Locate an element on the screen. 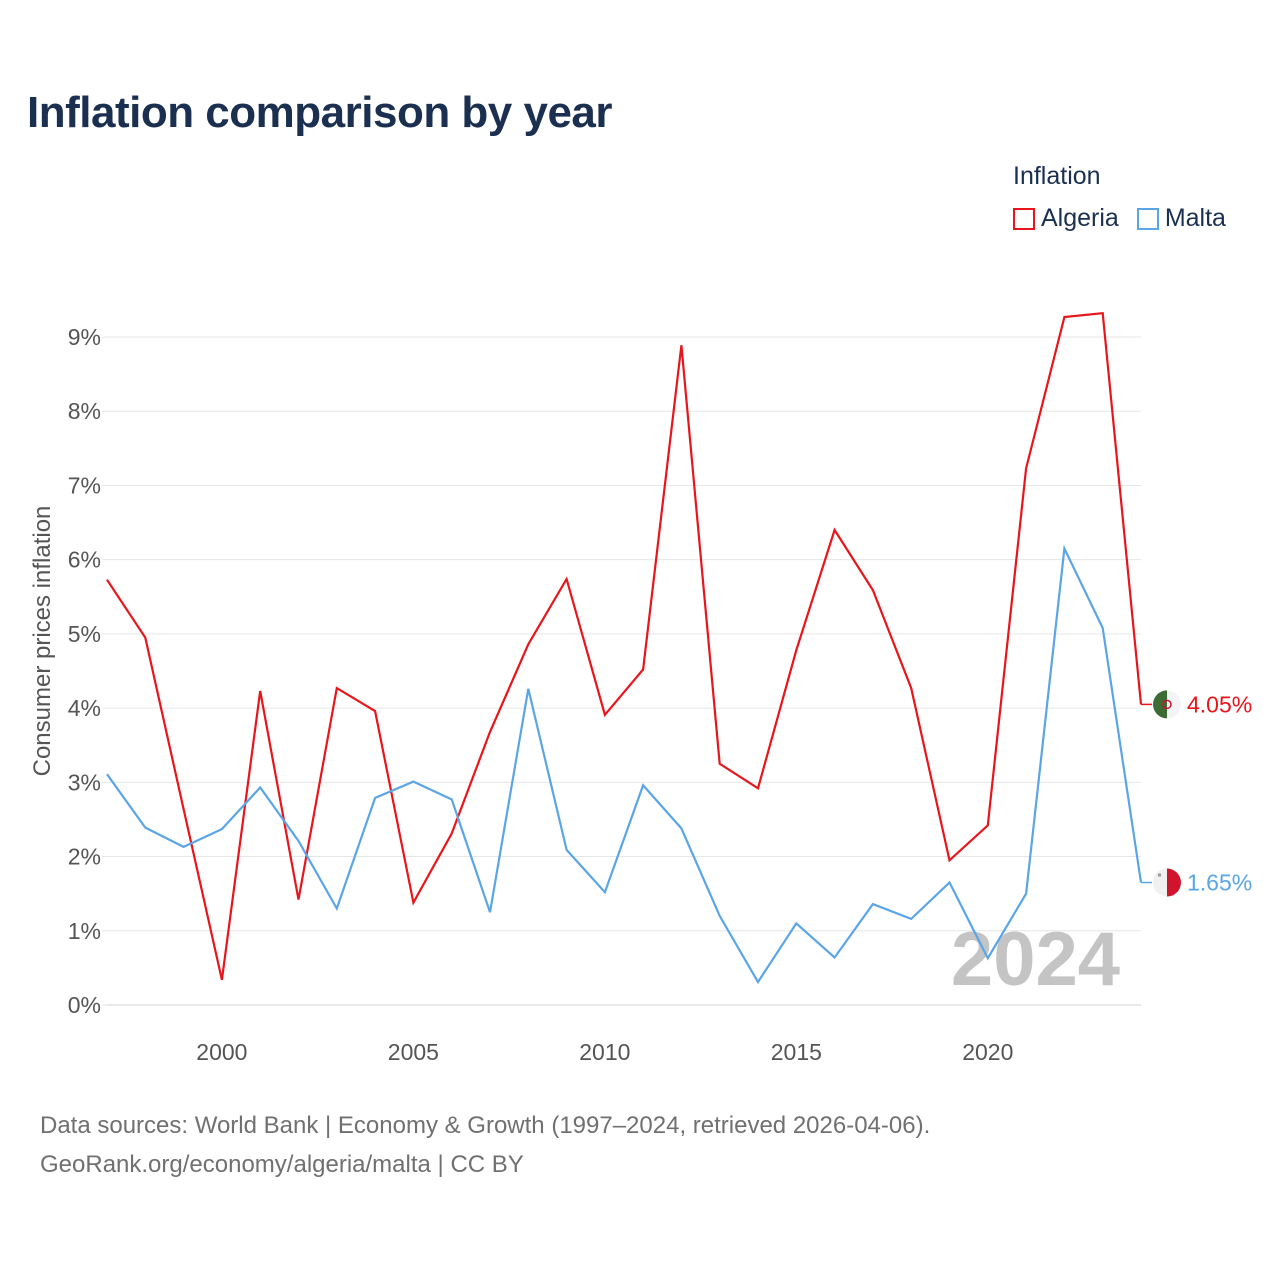 The image size is (1280, 1280). chart-title: Inflation comparison by year is located at coordinates (320, 112).